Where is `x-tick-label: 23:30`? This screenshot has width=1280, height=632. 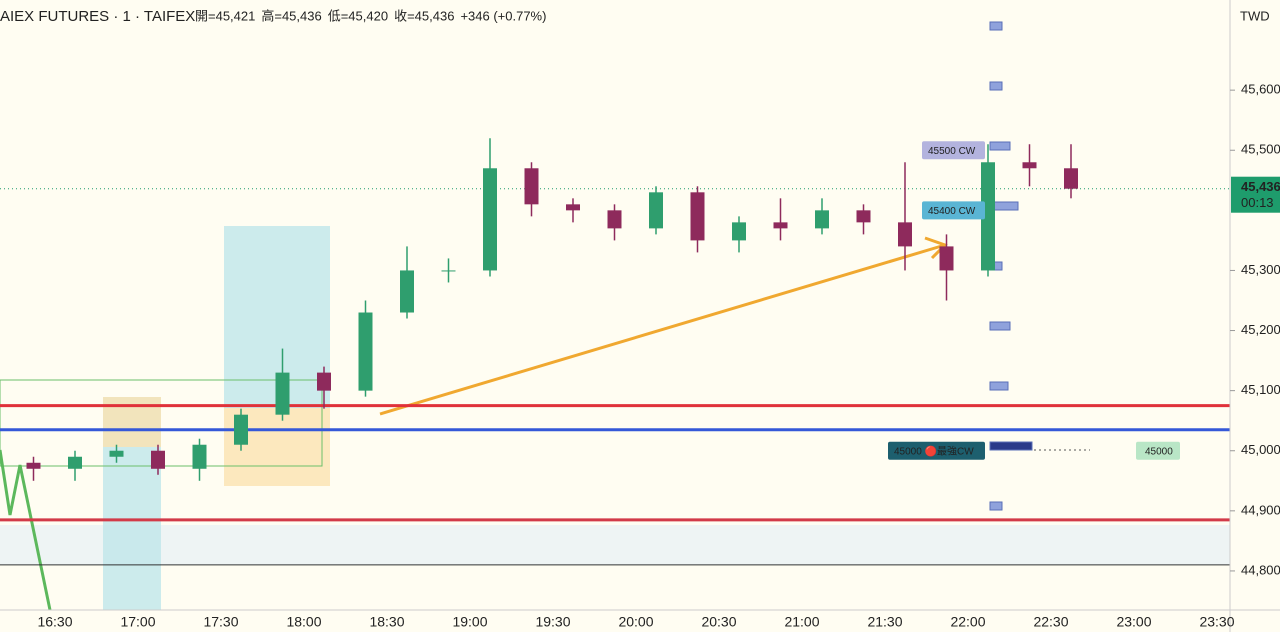
x-tick-label: 23:30 is located at coordinates (1216, 622).